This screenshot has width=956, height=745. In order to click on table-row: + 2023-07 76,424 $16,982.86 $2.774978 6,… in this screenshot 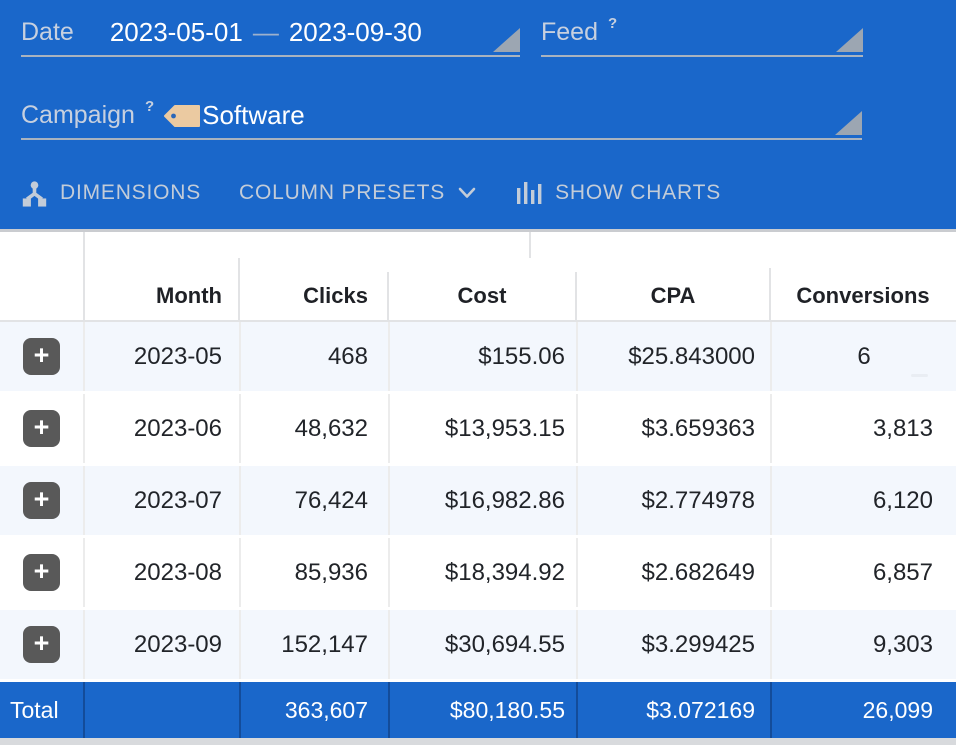, I will do `click(478, 502)`.